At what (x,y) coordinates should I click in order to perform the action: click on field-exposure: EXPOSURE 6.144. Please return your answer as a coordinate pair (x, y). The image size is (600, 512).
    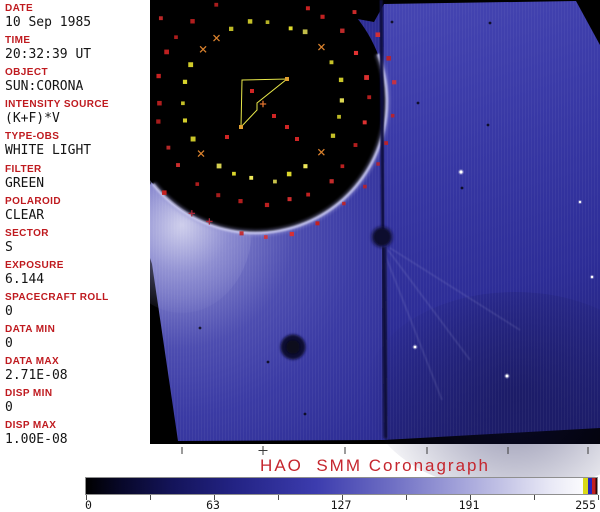
    Looking at the image, I should click on (77, 273).